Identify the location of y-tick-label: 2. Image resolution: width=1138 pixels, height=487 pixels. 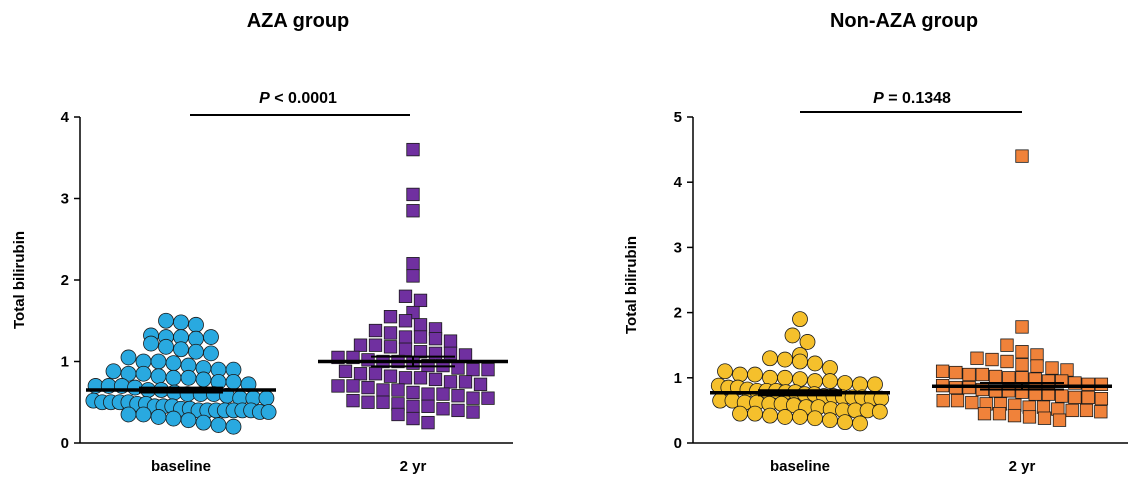
(65, 280).